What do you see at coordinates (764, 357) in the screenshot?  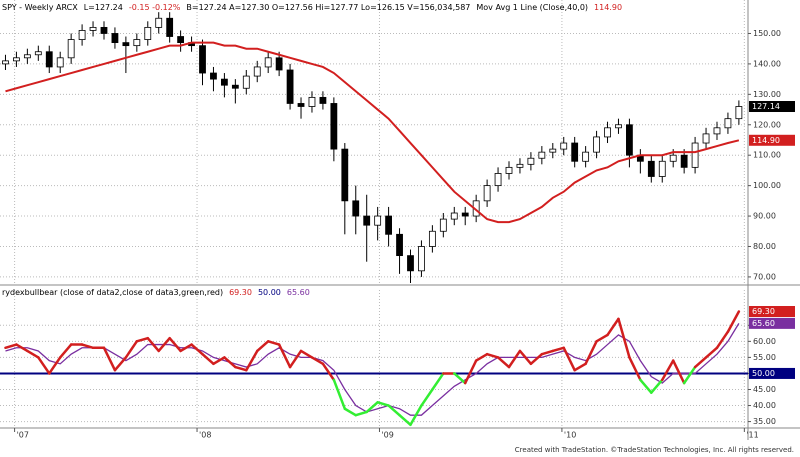 I see `y-tick-label: 55.00` at bounding box center [764, 357].